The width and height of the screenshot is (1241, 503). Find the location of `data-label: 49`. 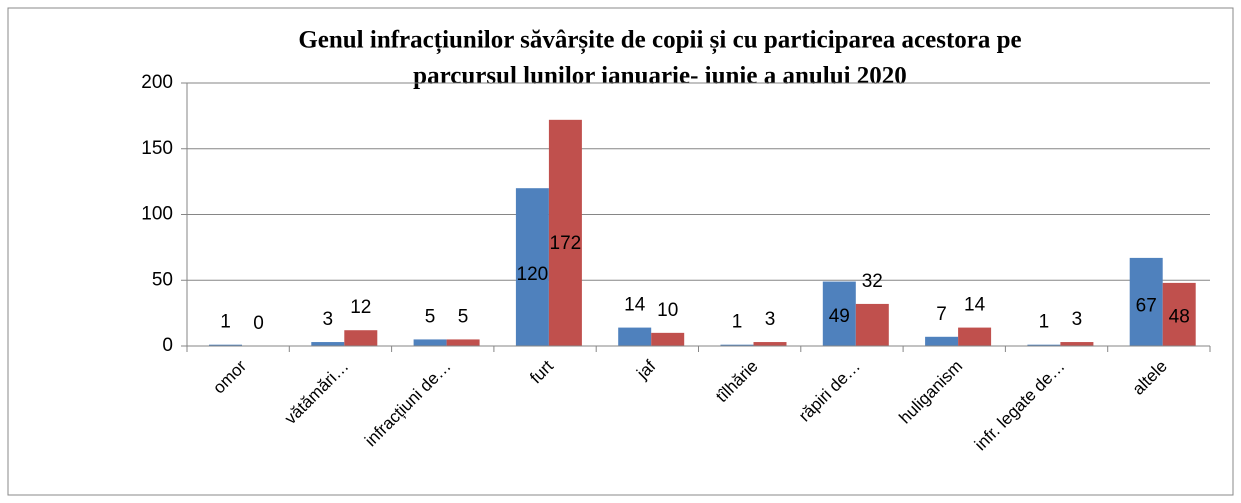

data-label: 49 is located at coordinates (839, 316).